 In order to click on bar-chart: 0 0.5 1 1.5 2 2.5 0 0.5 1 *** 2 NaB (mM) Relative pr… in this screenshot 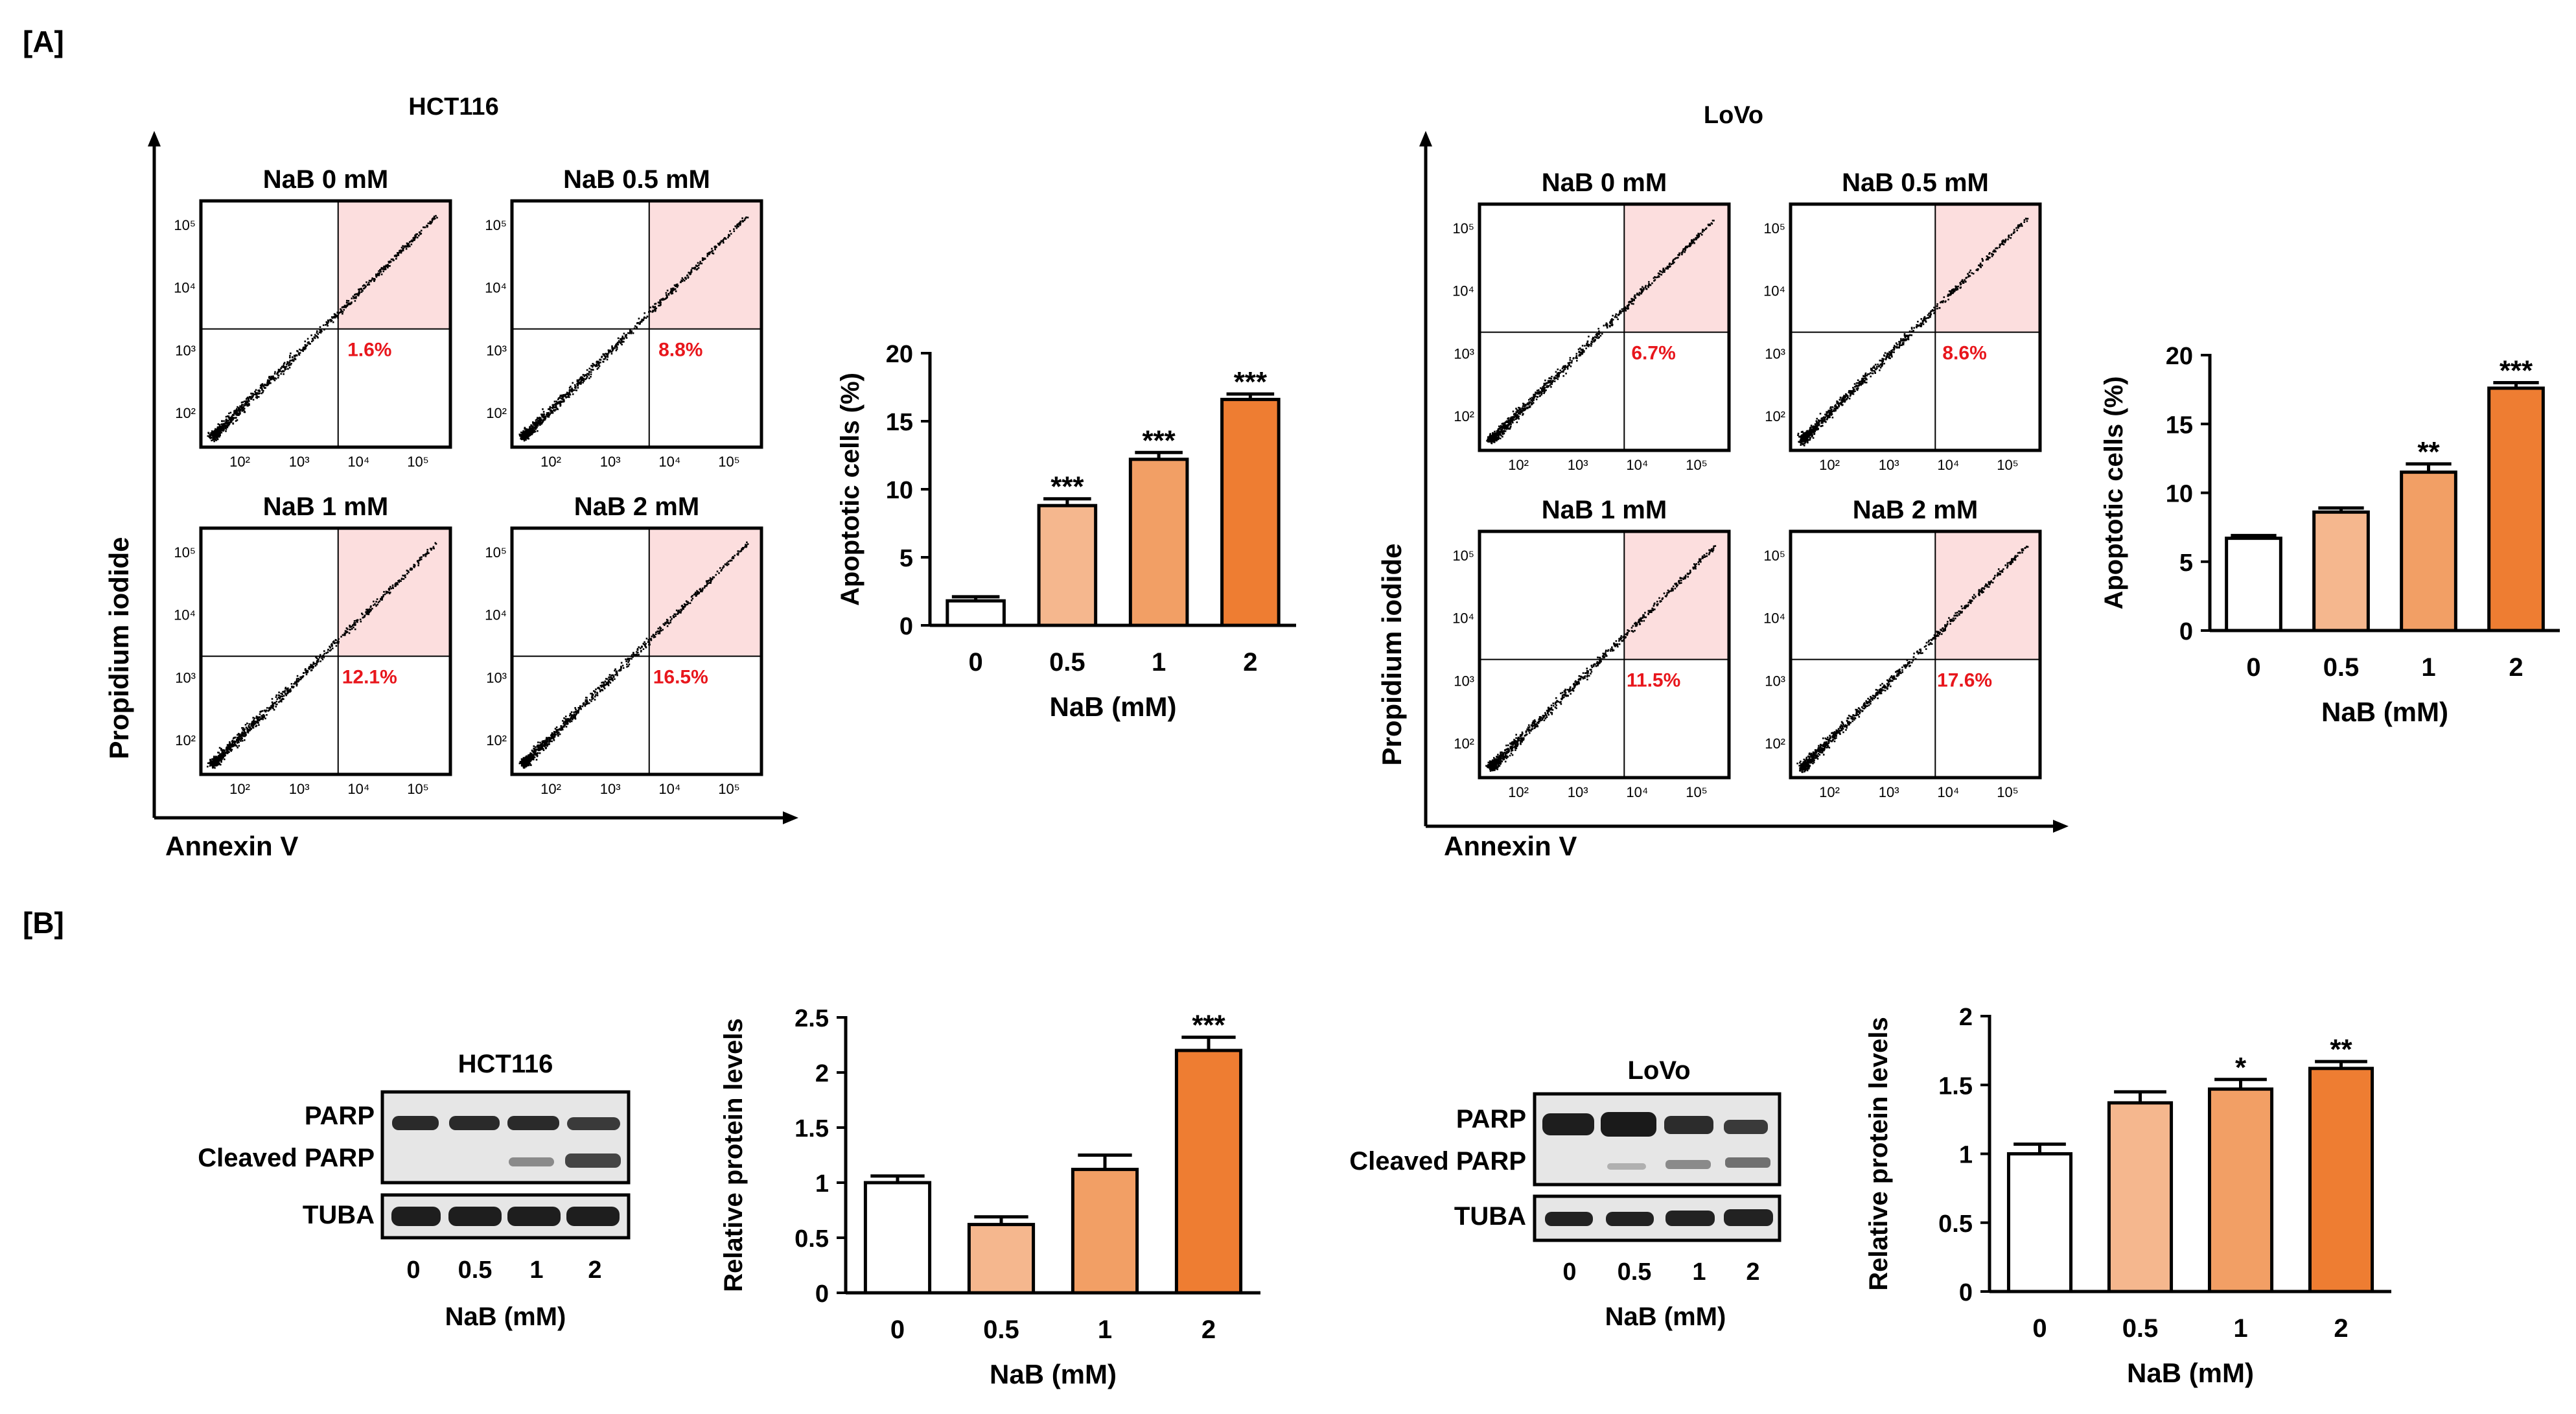, I will do `click(990, 1197)`.